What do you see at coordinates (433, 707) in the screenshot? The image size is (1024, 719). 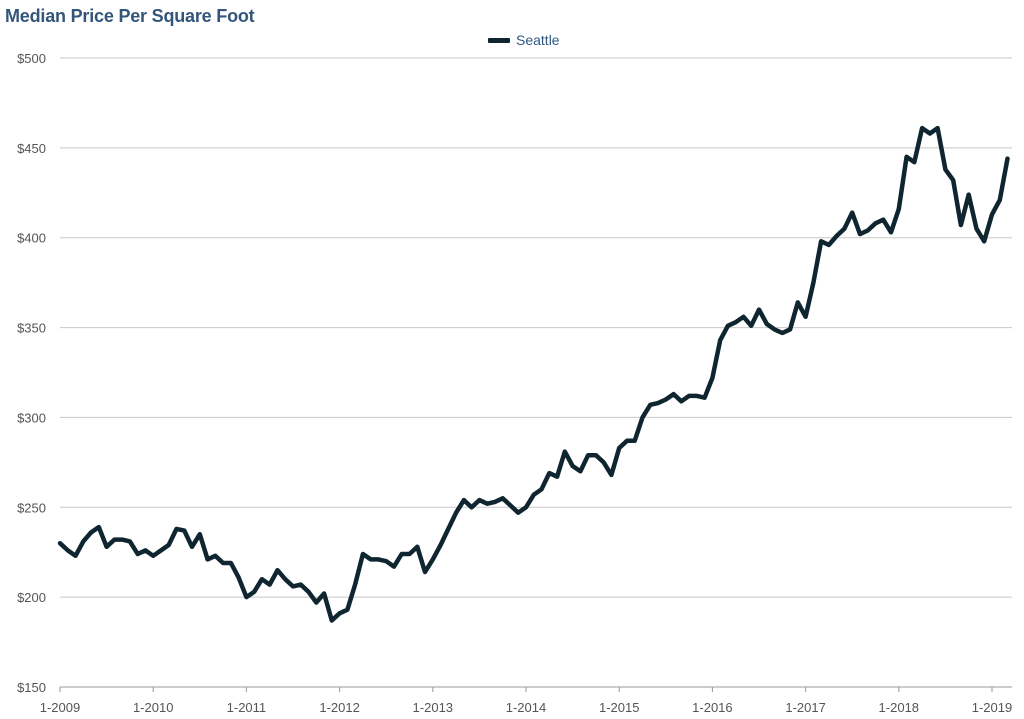 I see `x-tick-label: 1-2013` at bounding box center [433, 707].